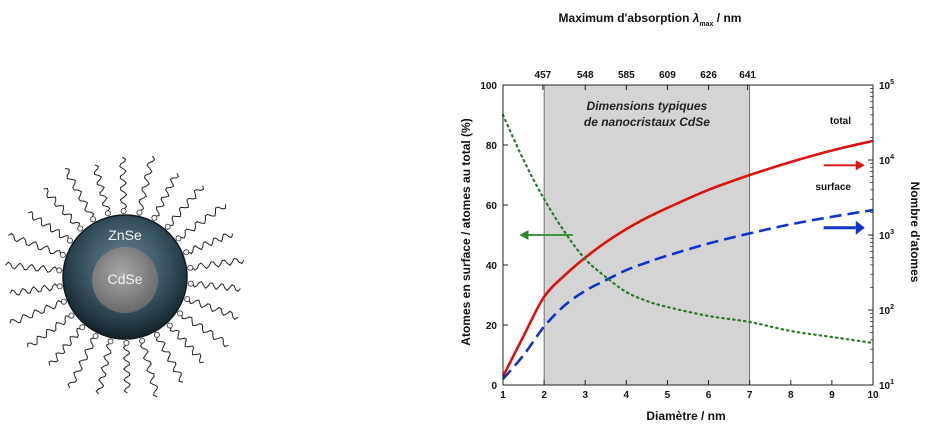  What do you see at coordinates (627, 395) in the screenshot?
I see `x-tick-label: 4` at bounding box center [627, 395].